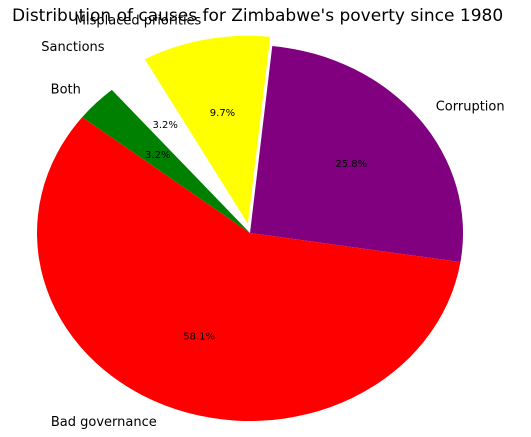 The image size is (531, 437). I want to click on slice-label: Bad governance, so click(104, 422).